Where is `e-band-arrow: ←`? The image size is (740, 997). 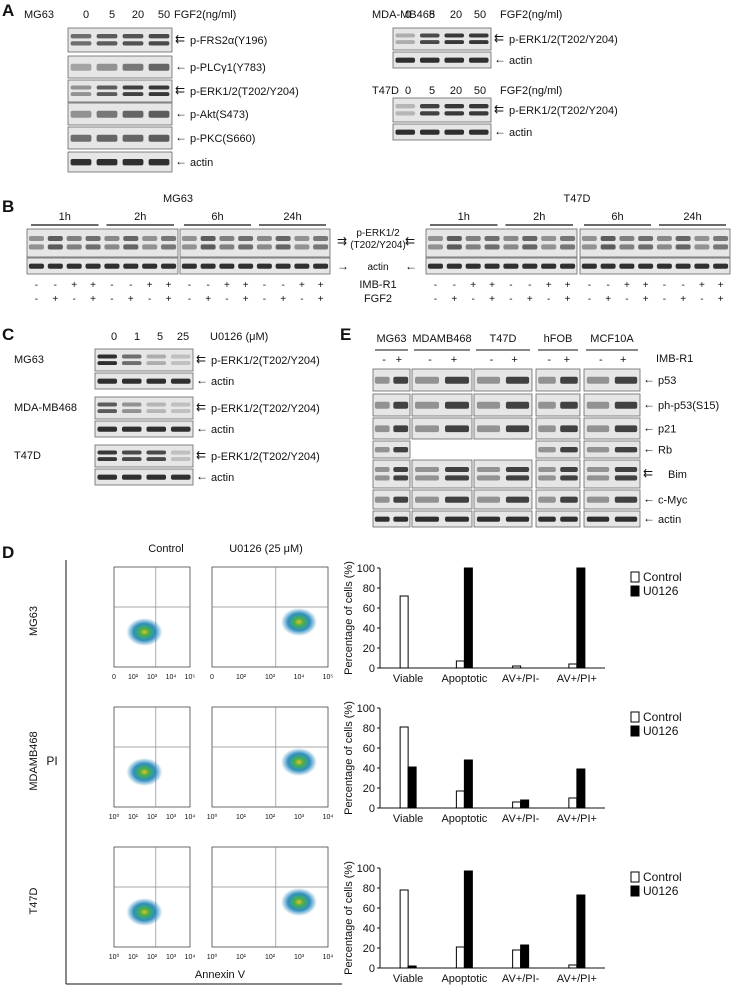 e-band-arrow: ← is located at coordinates (649, 449).